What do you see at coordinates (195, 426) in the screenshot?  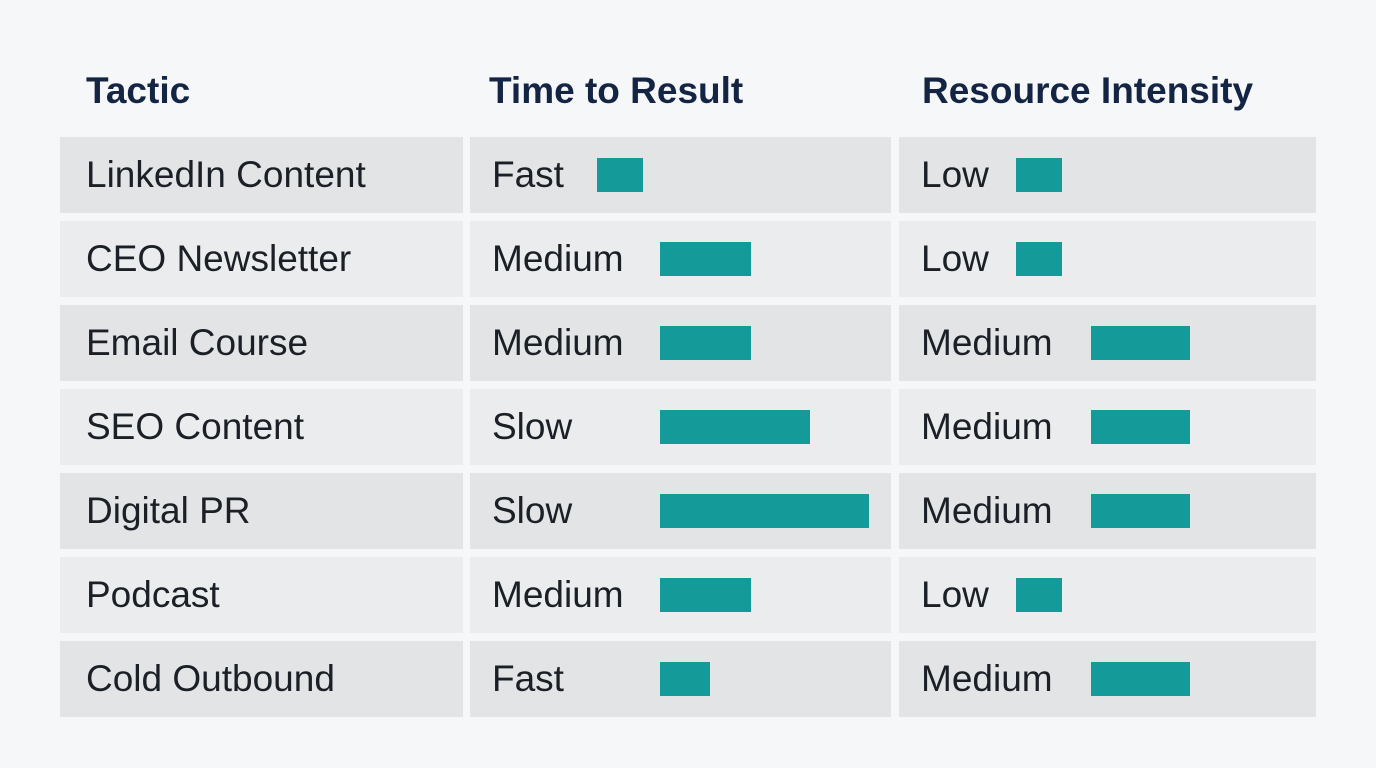 I see `tactic-label: SEO Content` at bounding box center [195, 426].